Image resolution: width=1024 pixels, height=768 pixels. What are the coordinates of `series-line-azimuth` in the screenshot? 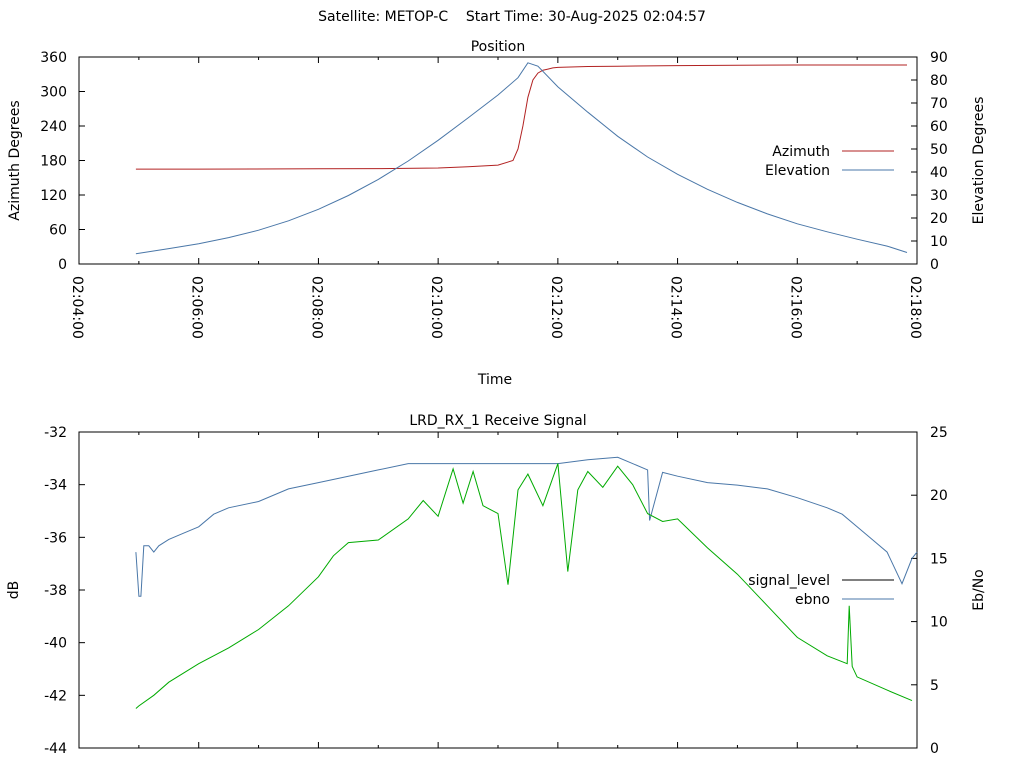 It's located at (521, 117).